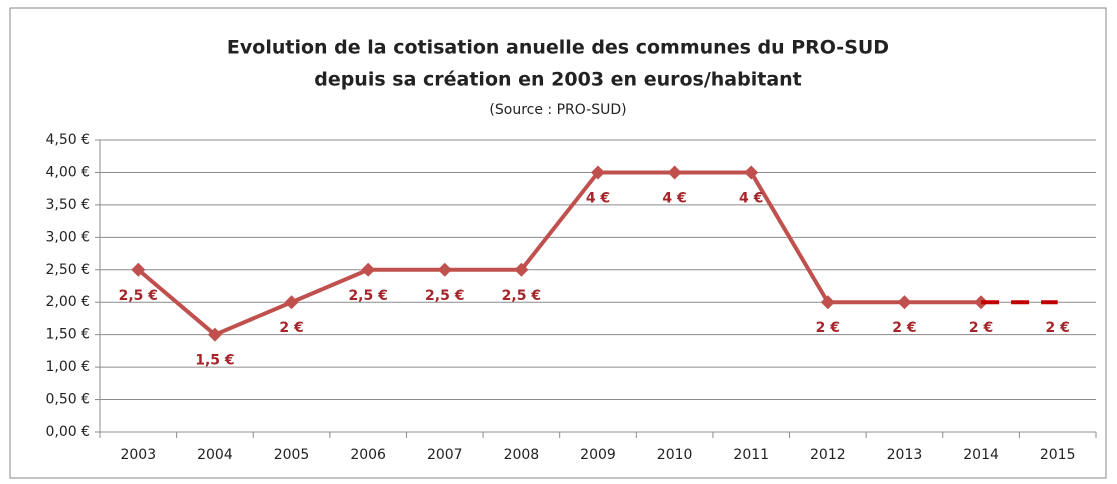 The height and width of the screenshot is (484, 1117). Describe the element at coordinates (981, 455) in the screenshot. I see `x-tick-label: 2014` at that location.